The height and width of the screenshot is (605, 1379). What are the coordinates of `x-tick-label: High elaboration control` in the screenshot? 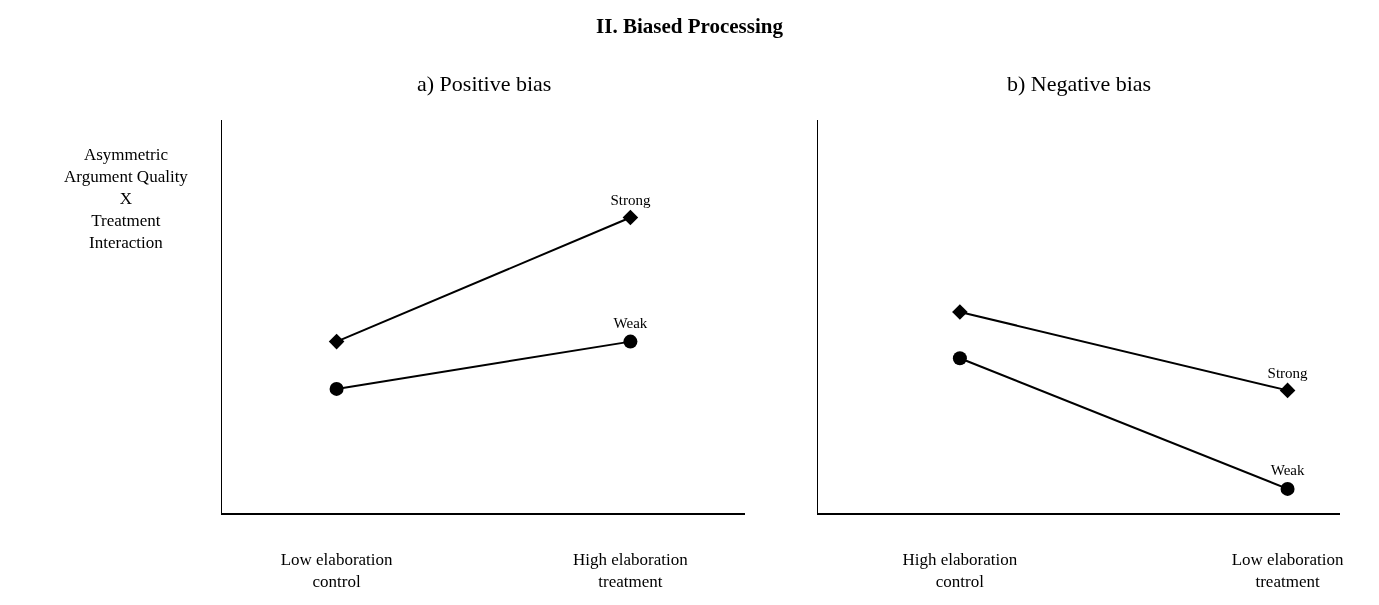 It's located at (960, 570).